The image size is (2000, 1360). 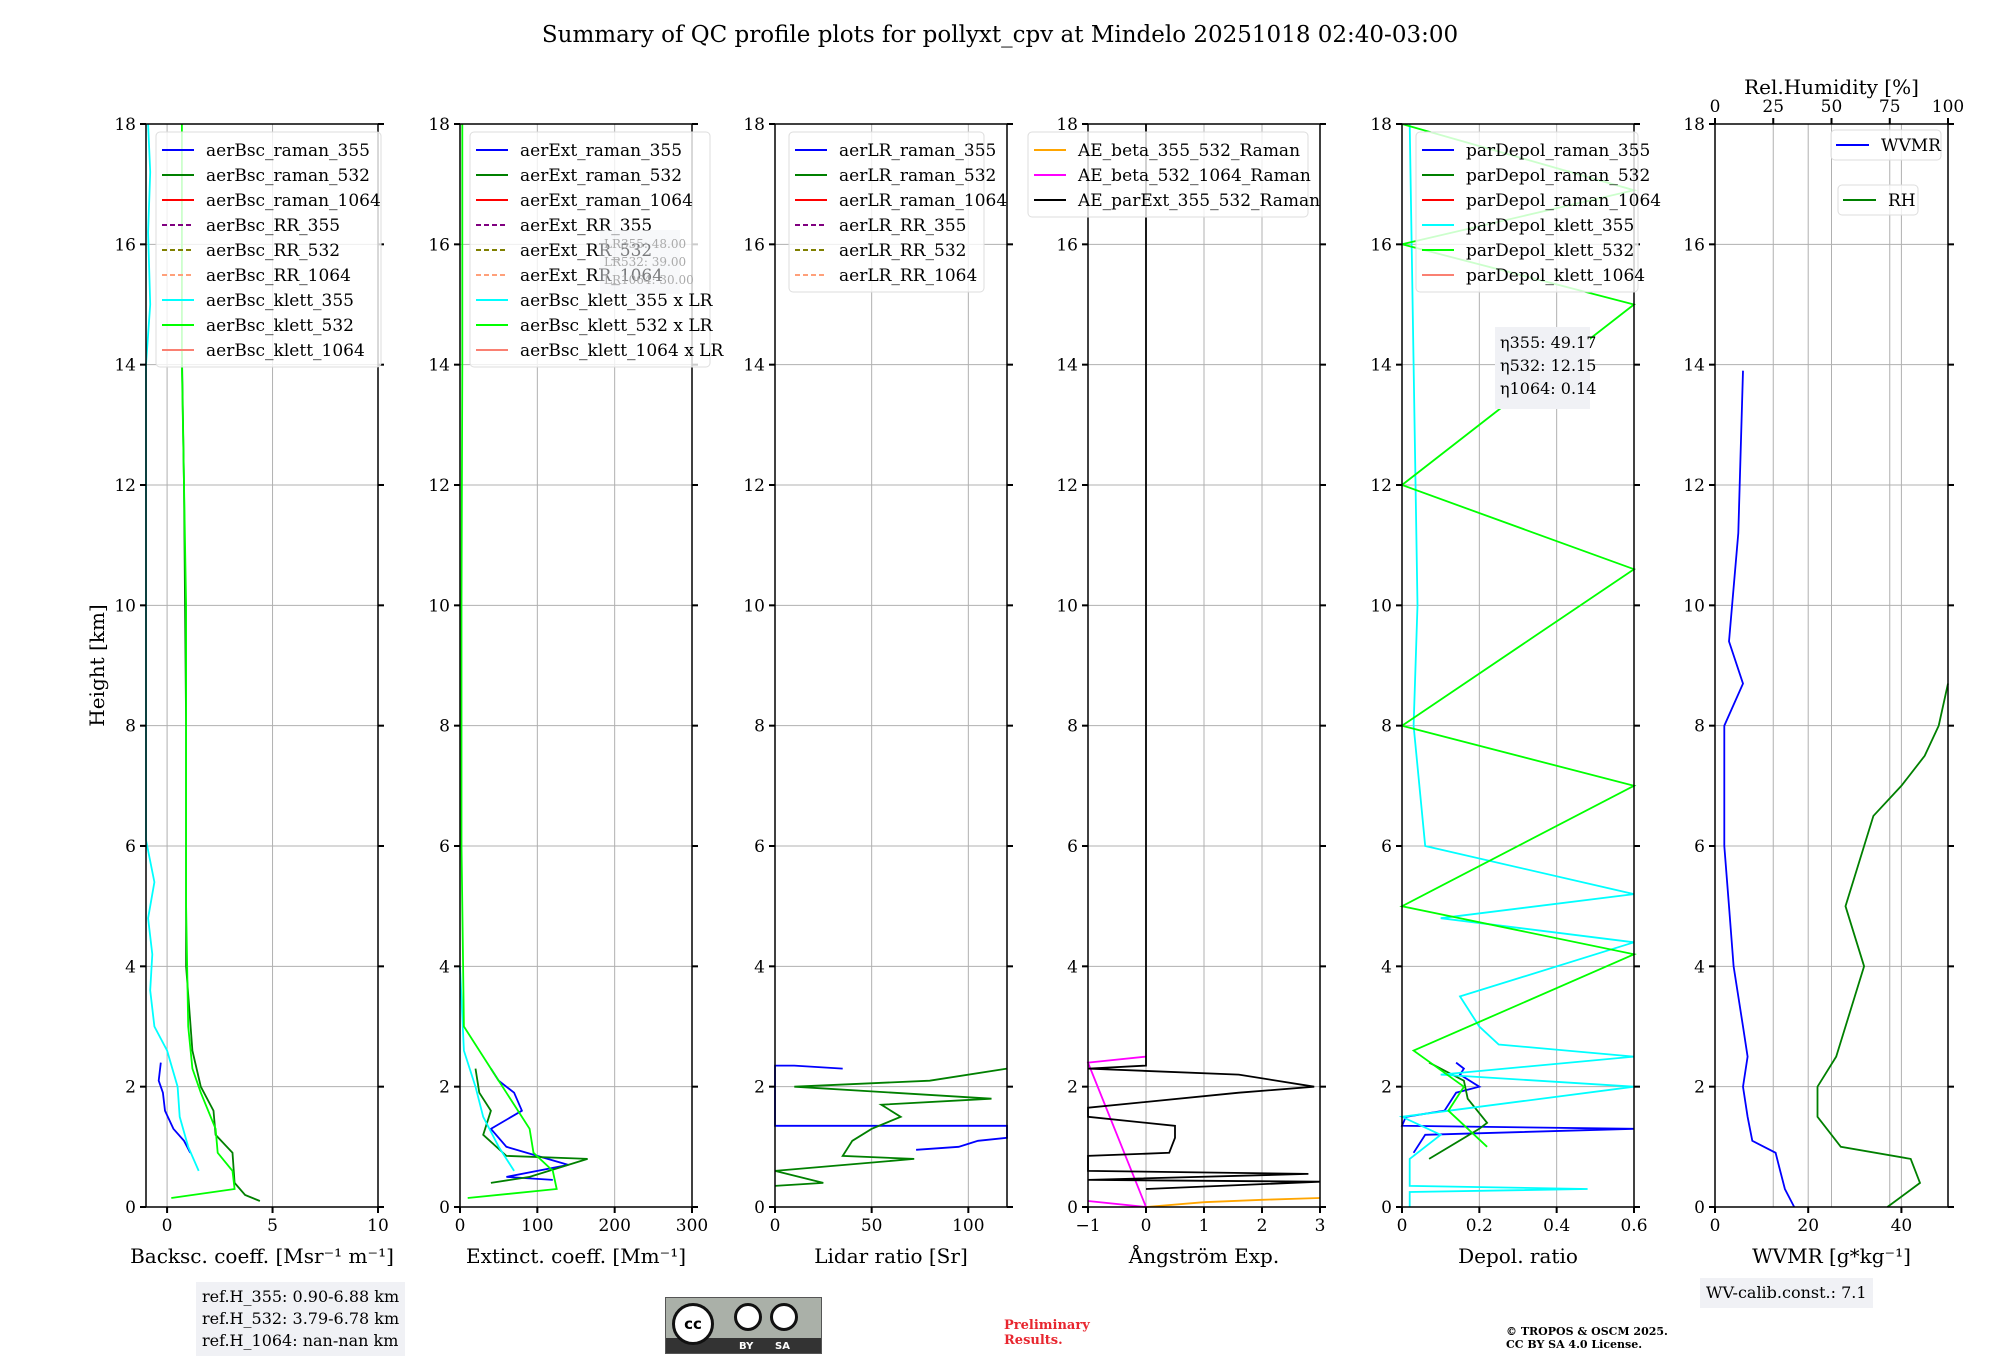 What do you see at coordinates (1204, 657) in the screenshot?
I see `series-line-ae-parext-355-532-raman` at bounding box center [1204, 657].